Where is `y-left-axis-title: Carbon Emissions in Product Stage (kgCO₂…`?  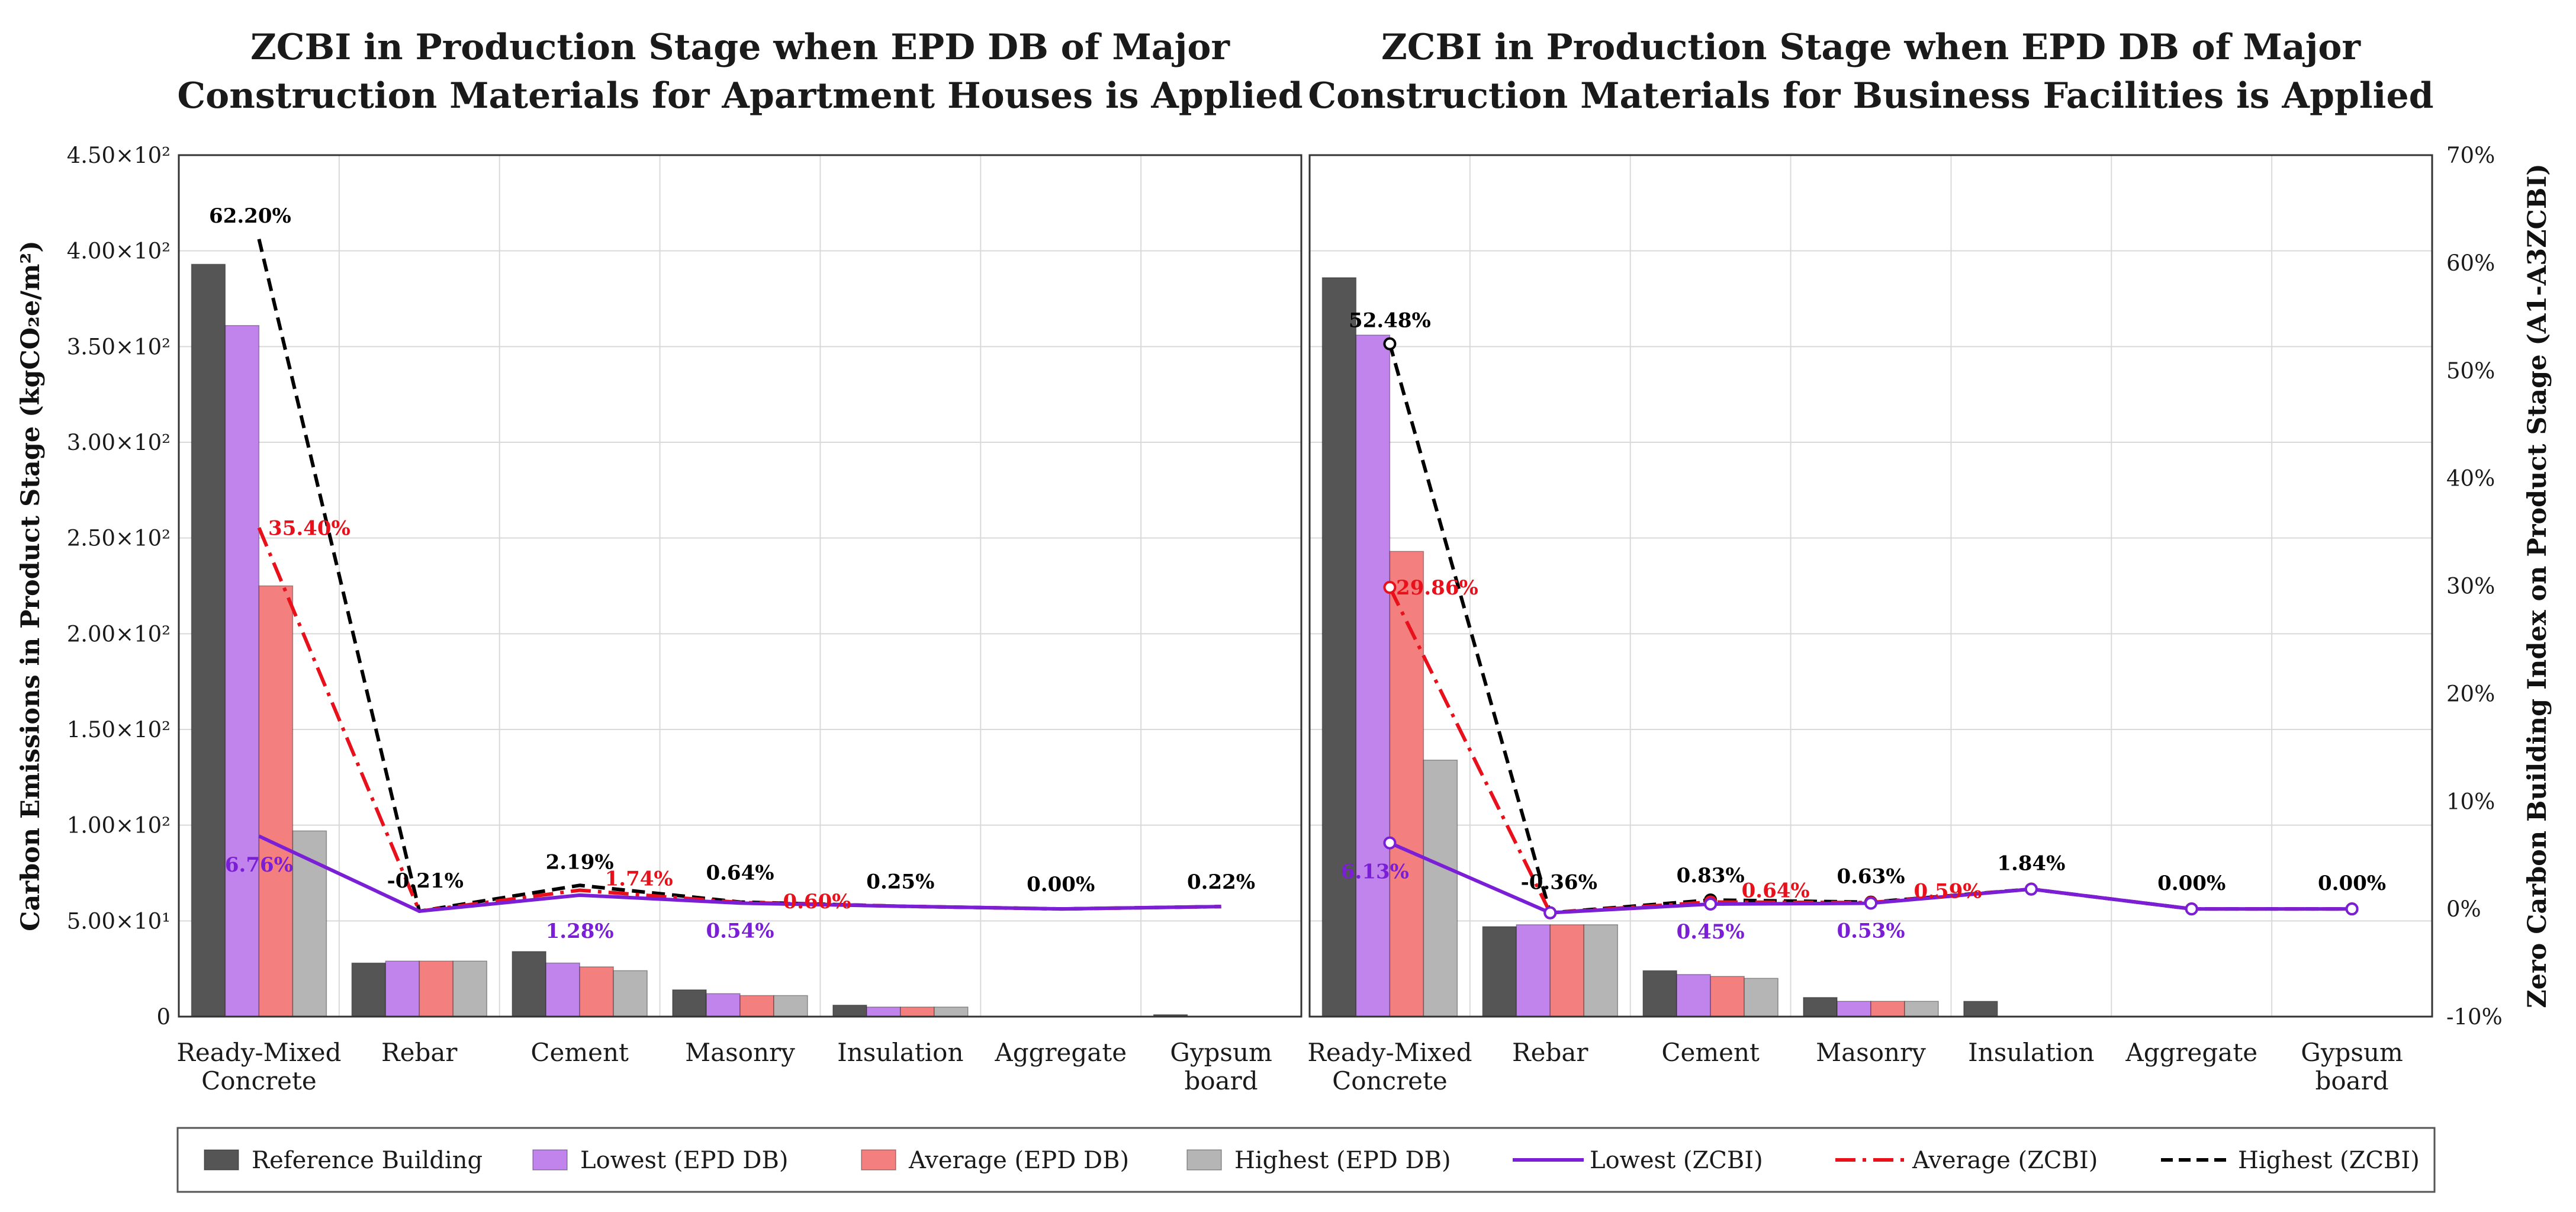 y-left-axis-title: Carbon Emissions in Product Stage (kgCO₂… is located at coordinates (31, 585).